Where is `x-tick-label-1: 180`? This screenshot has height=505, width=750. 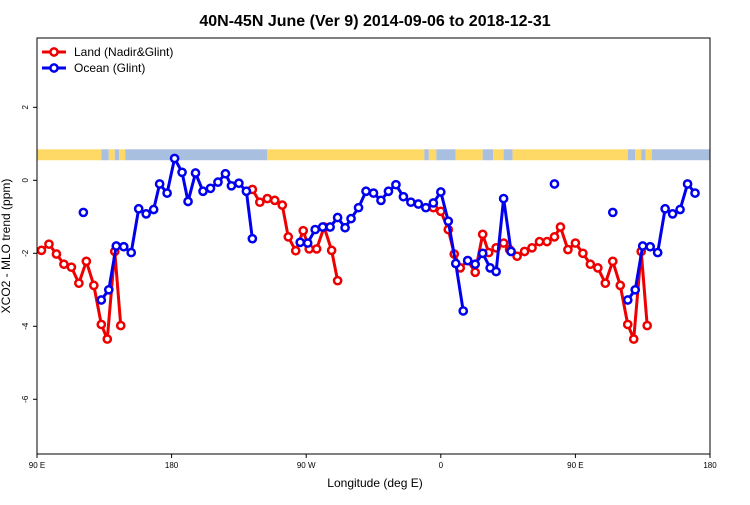 x-tick-label-1: 180 is located at coordinates (172, 465).